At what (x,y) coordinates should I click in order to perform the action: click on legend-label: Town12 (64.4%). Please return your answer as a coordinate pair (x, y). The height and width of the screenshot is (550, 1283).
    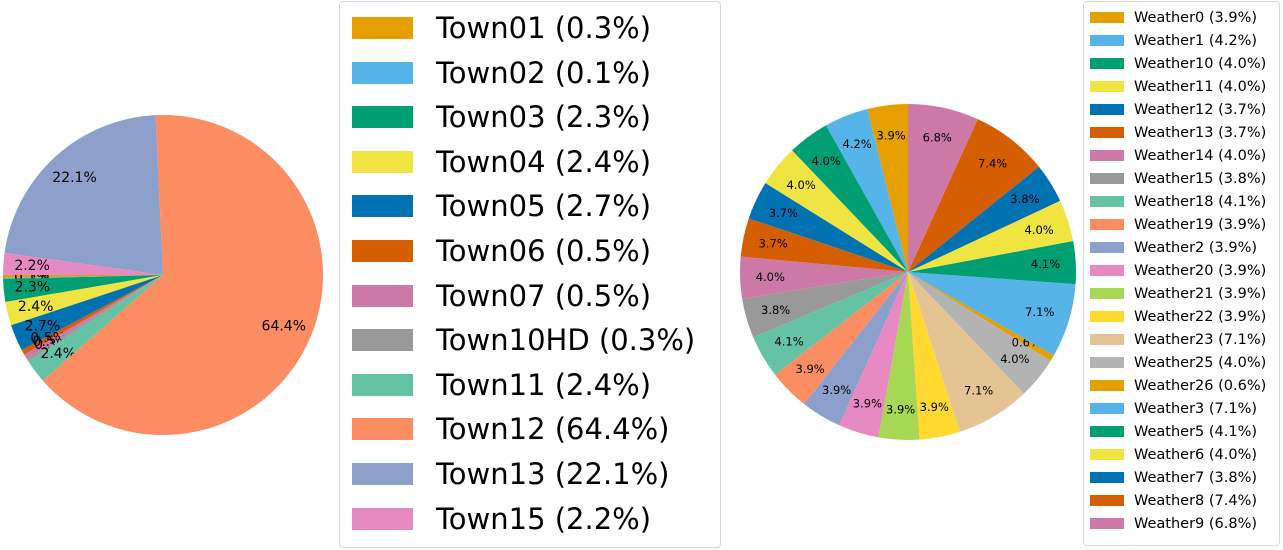
    Looking at the image, I should click on (553, 429).